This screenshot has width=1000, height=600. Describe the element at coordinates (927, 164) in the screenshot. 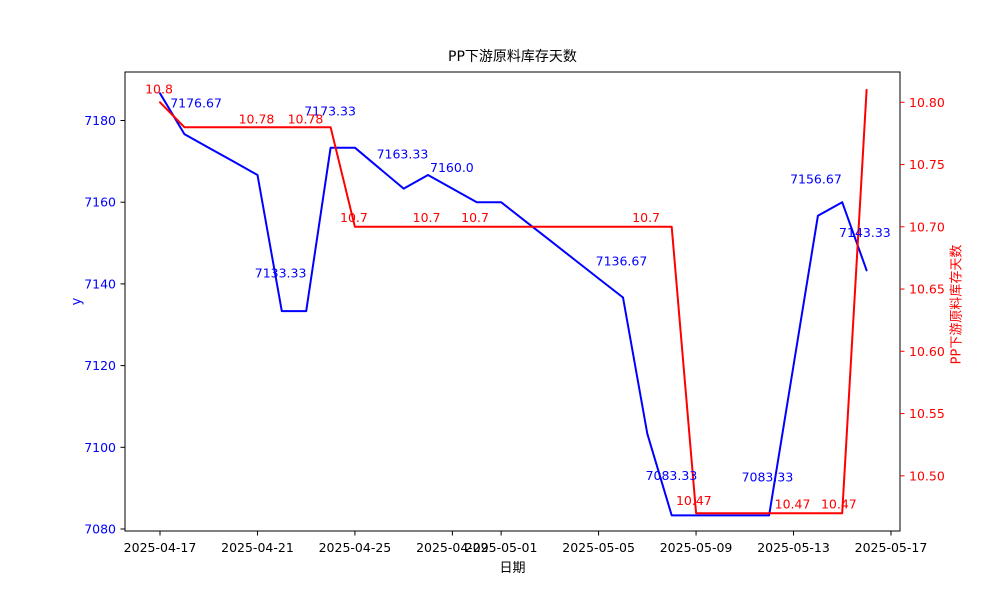

I see `right-tick-label: 10.75` at that location.